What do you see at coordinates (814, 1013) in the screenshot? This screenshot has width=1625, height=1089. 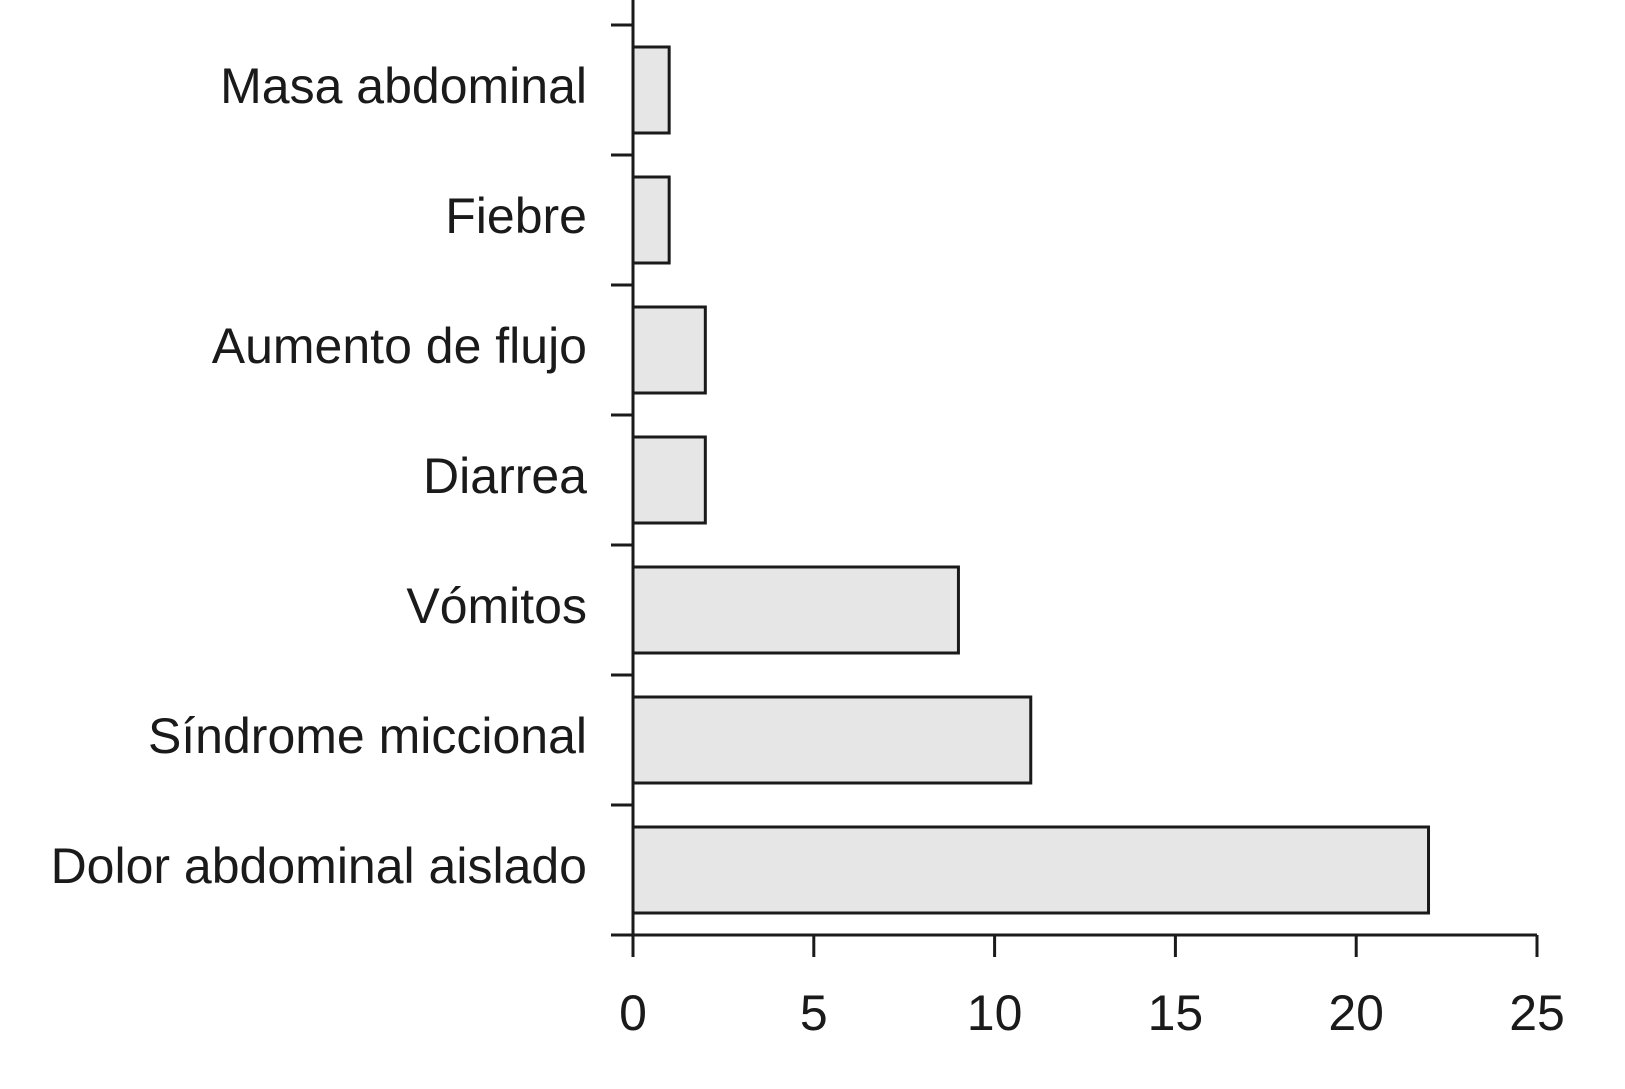 I see `x-tick-label: 5` at bounding box center [814, 1013].